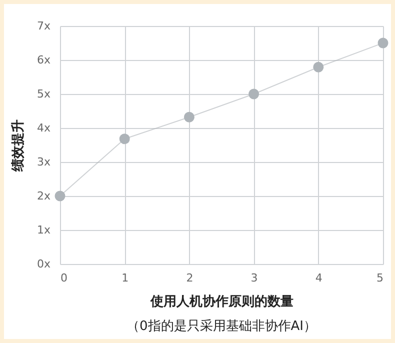 This screenshot has width=395, height=343. I want to click on x-tick-label: 0, so click(64, 278).